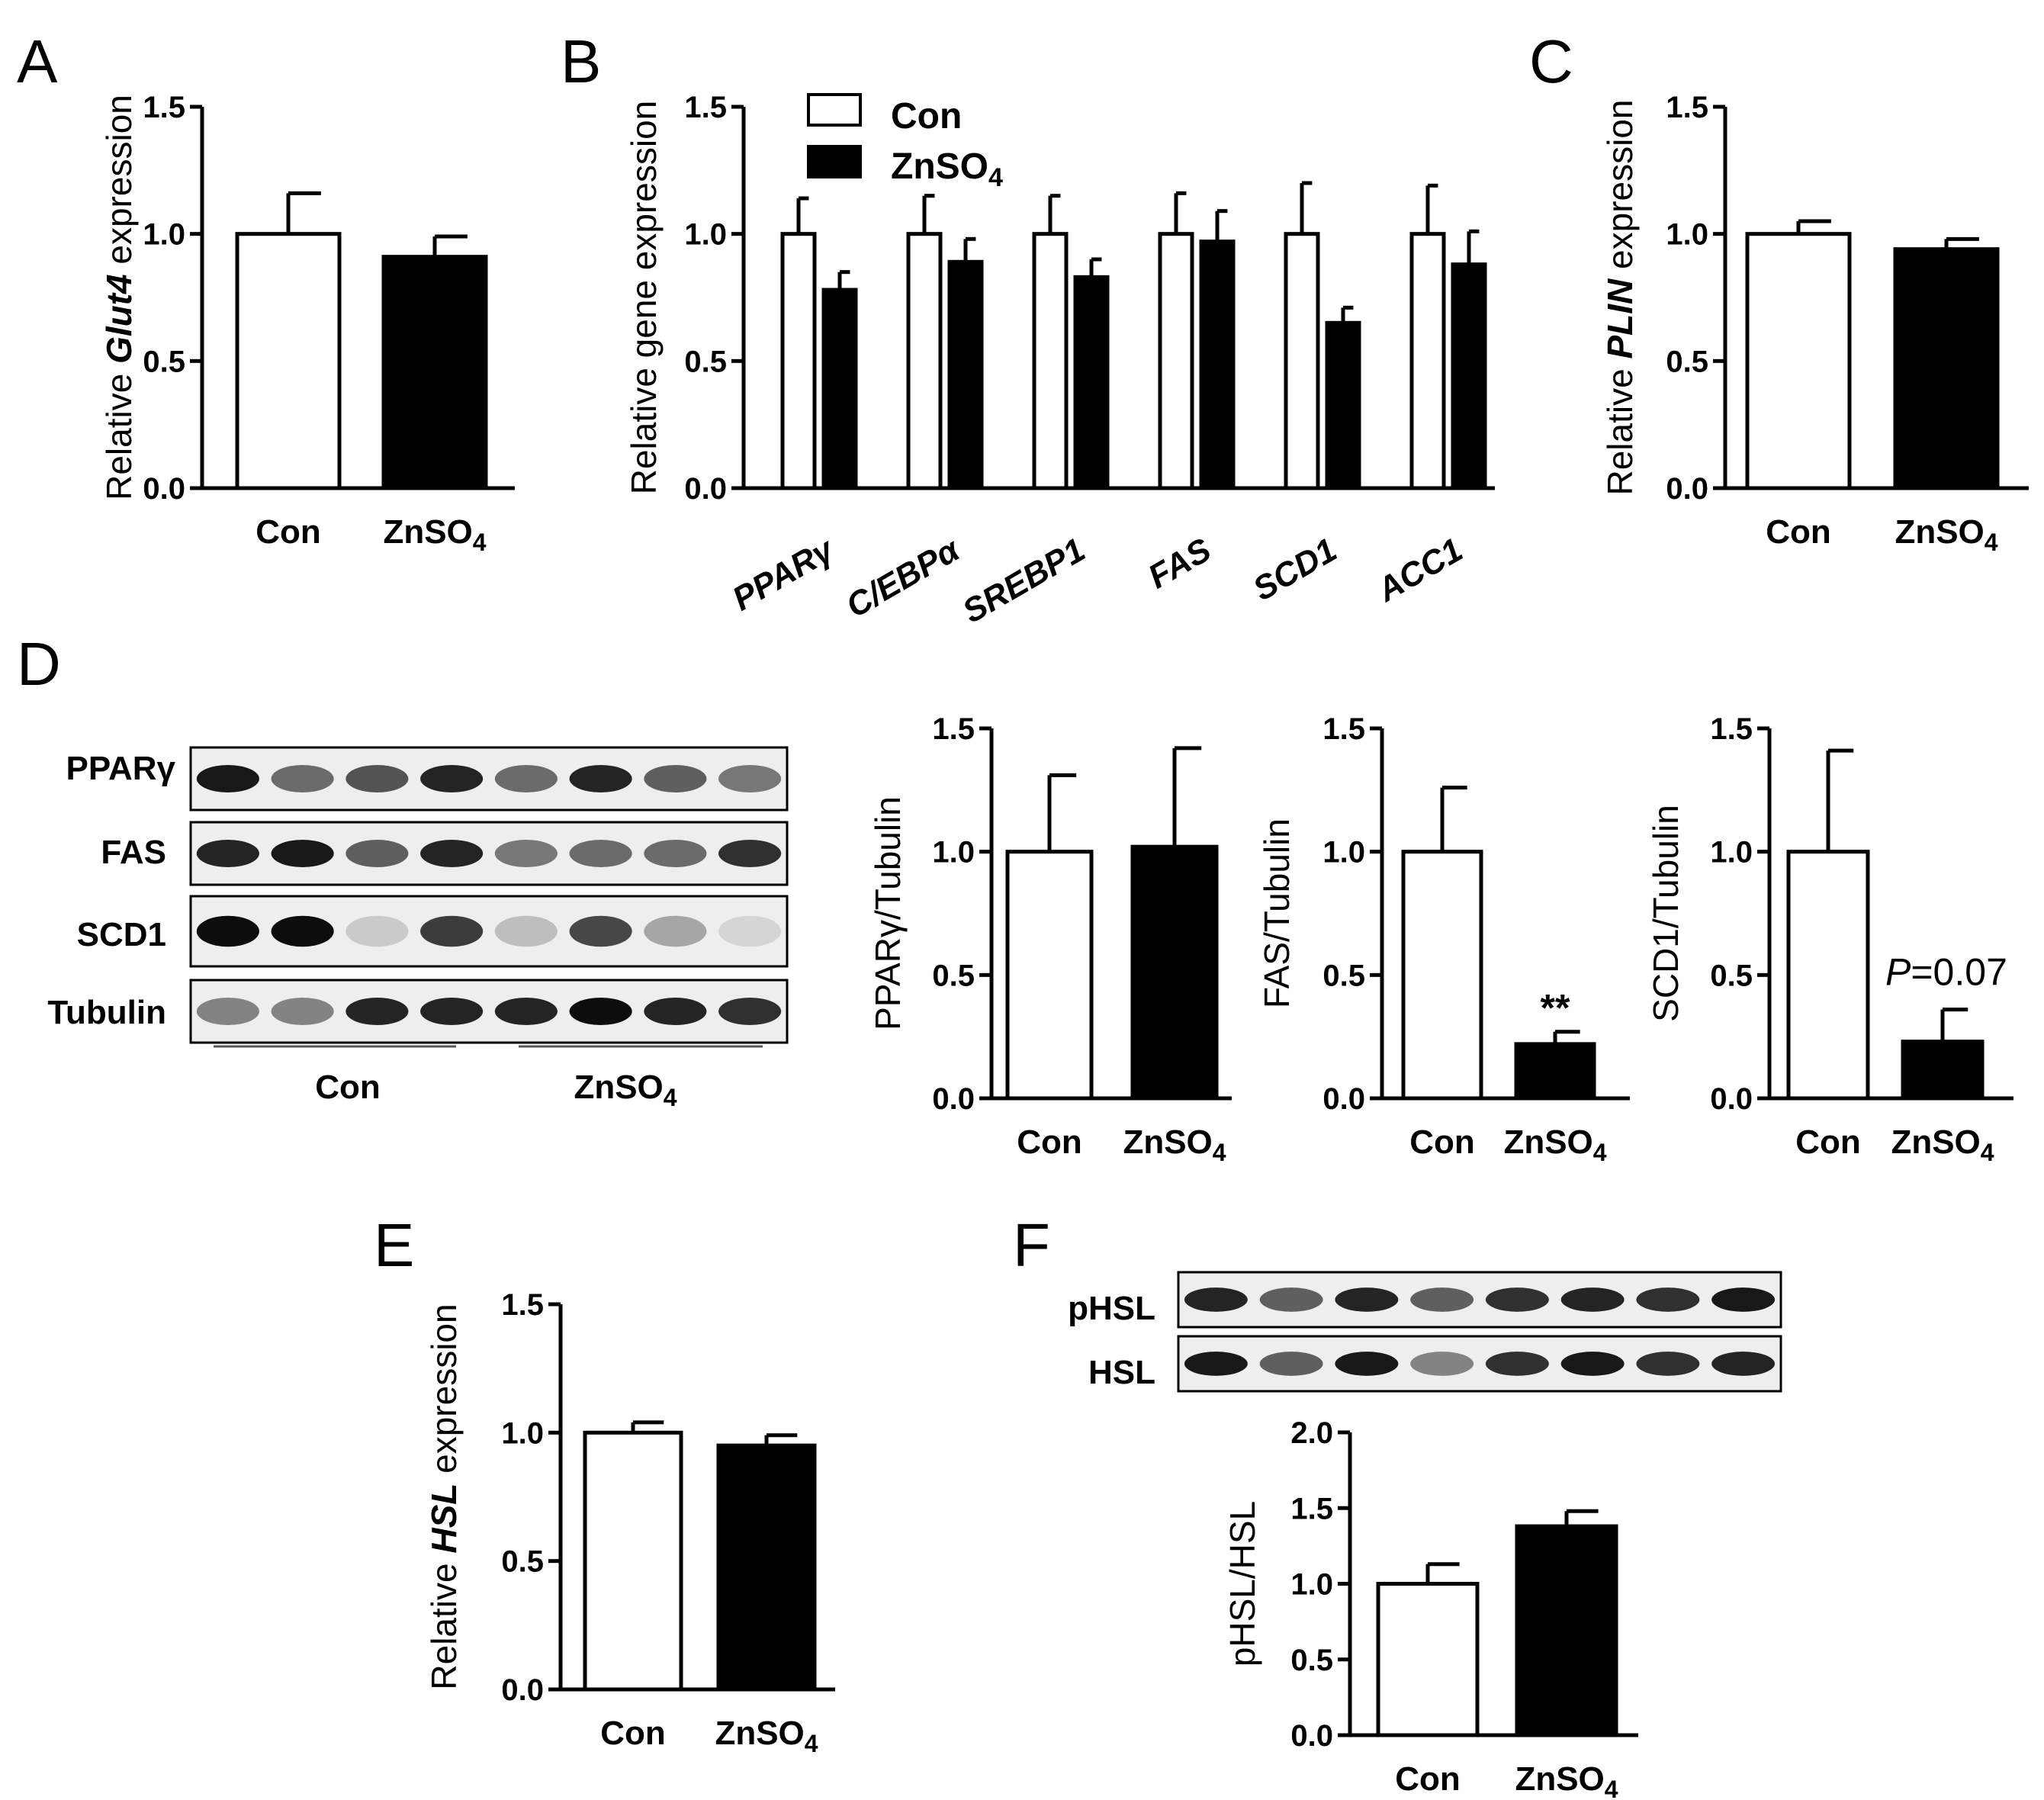  Describe the element at coordinates (1480, 1332) in the screenshot. I see `blot-f-strips` at that location.